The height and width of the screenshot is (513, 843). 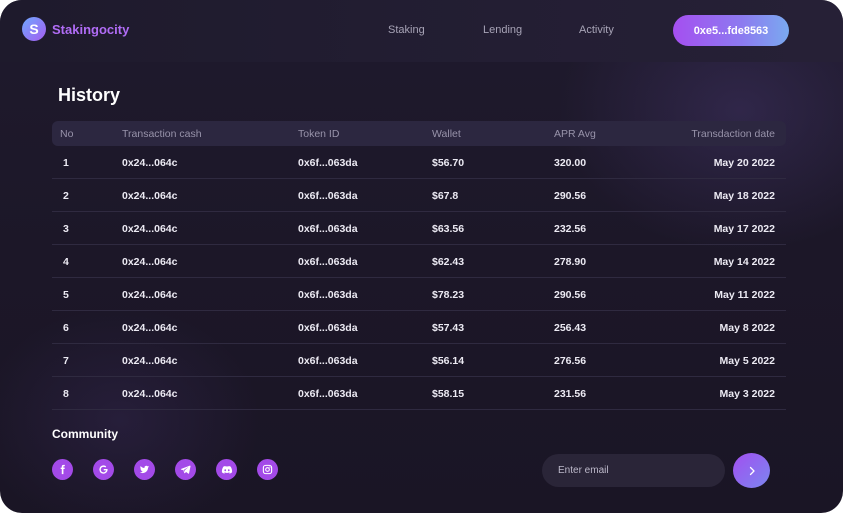 I want to click on cell-wallet: $63.56, so click(x=448, y=229).